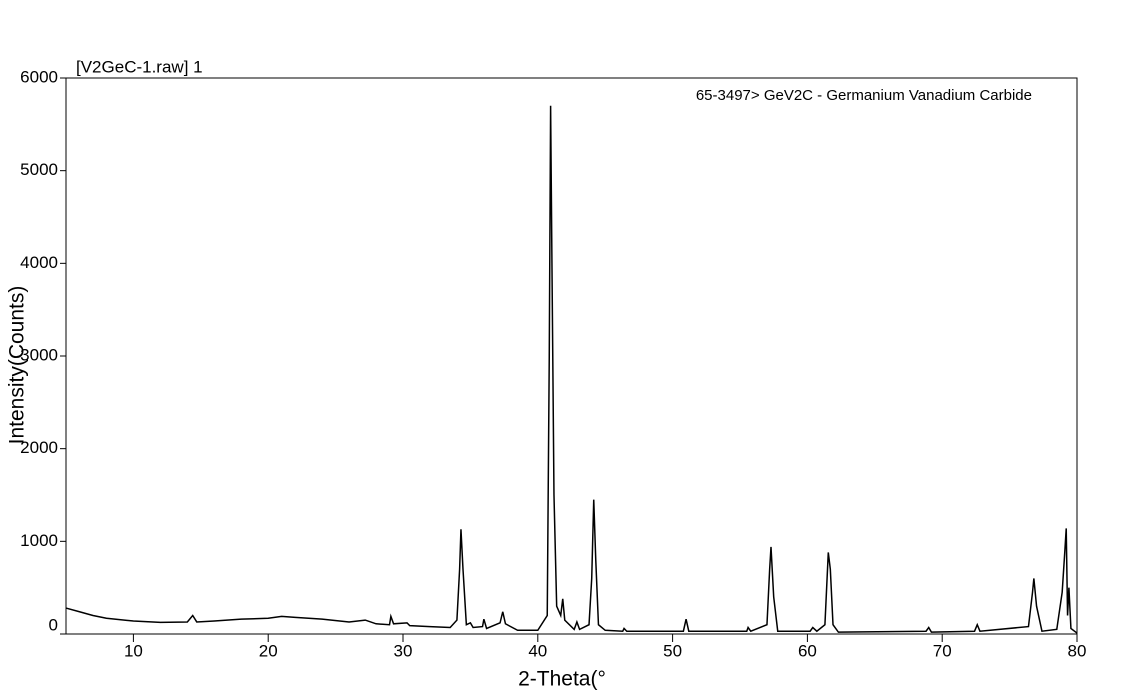 The width and height of the screenshot is (1130, 696). Describe the element at coordinates (537, 650) in the screenshot. I see `x-tick-label: 40` at that location.